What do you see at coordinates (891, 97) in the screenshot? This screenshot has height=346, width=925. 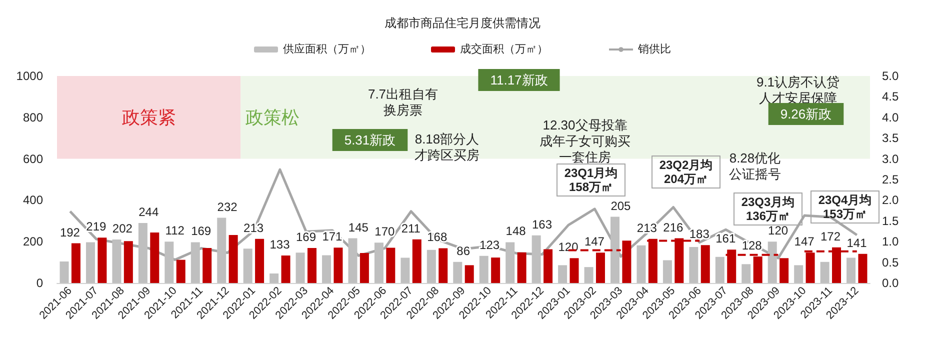 I see `y2-tick-label: 4.5` at bounding box center [891, 97].